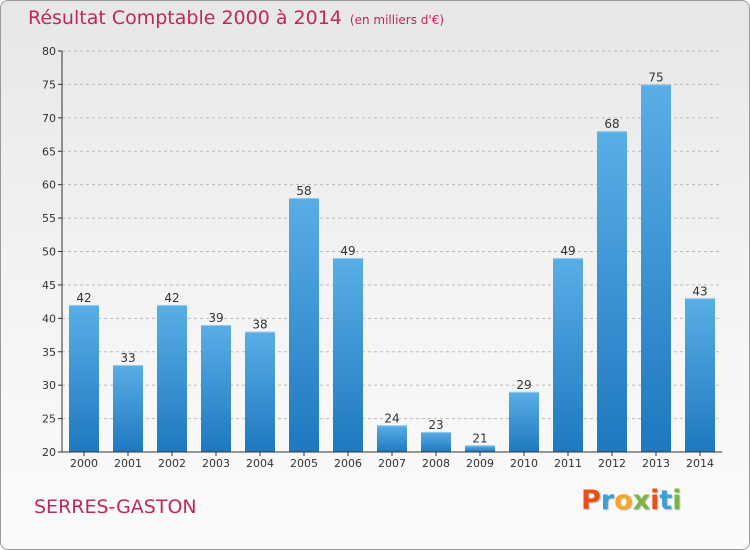 The image size is (750, 550). Describe the element at coordinates (304, 463) in the screenshot. I see `x-tick-label: 2005` at that location.